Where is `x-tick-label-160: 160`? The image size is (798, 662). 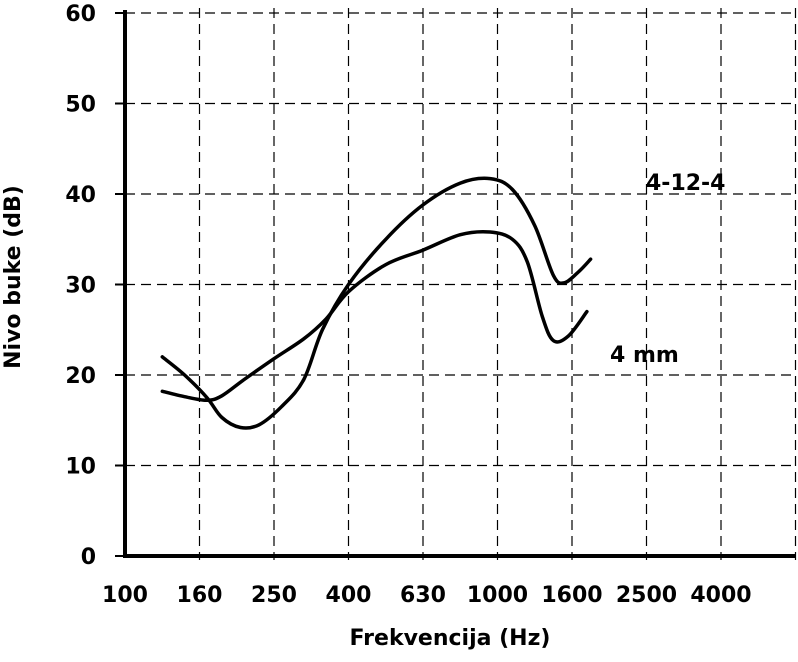
x-tick-label-160: 160 is located at coordinates (200, 595).